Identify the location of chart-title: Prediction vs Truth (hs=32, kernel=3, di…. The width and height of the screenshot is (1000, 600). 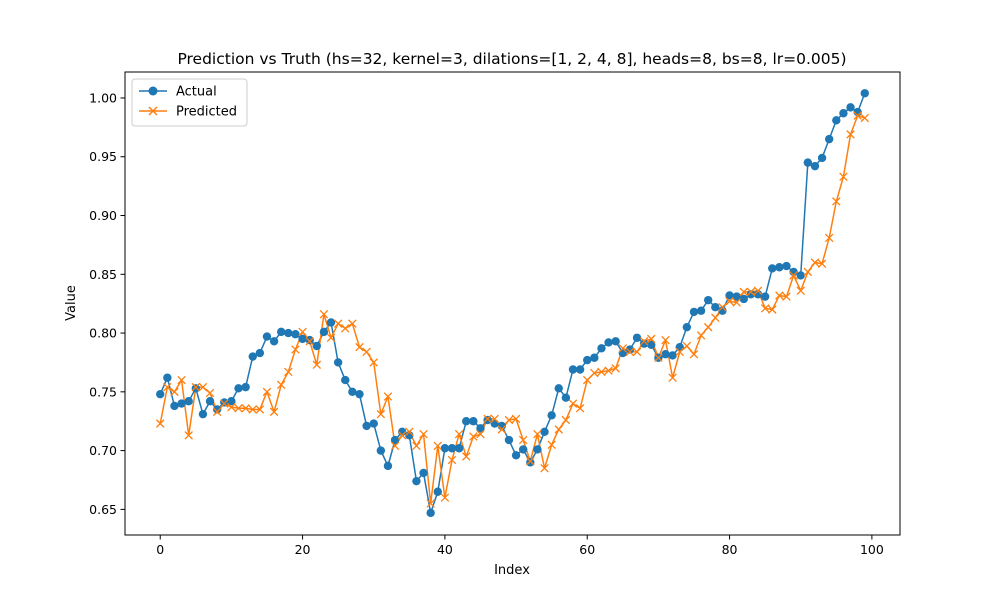
(511, 59).